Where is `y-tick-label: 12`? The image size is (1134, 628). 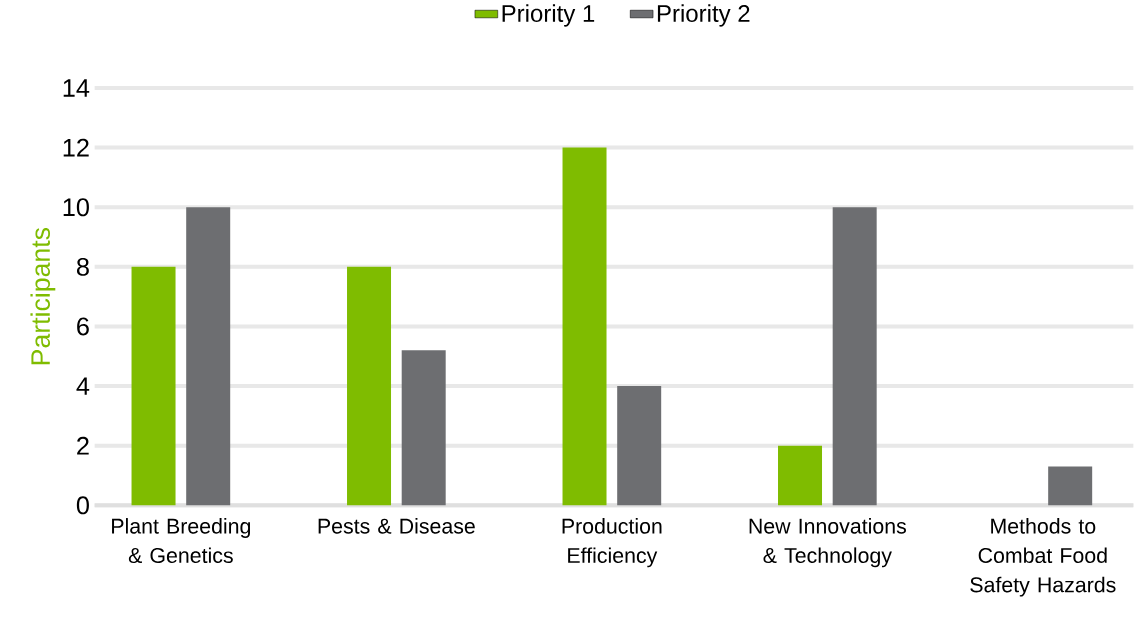
y-tick-label: 12 is located at coordinates (76, 147).